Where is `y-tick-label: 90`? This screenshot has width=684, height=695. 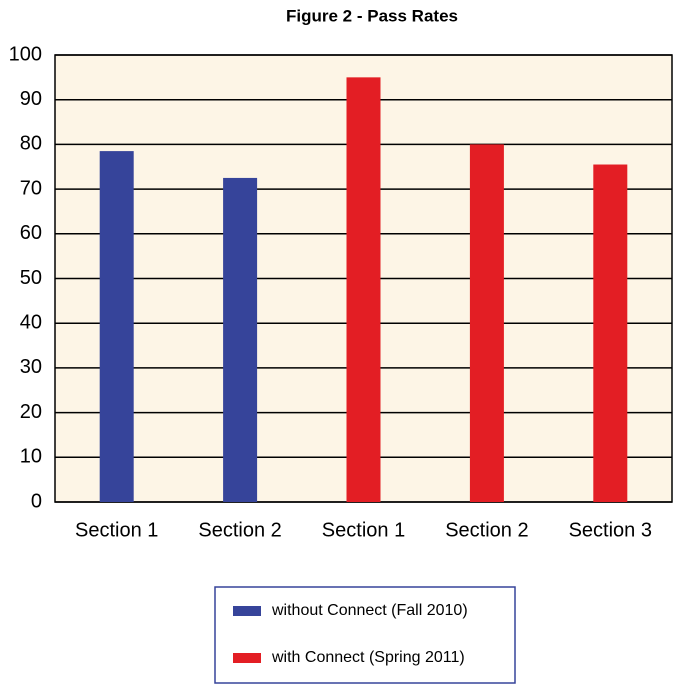
y-tick-label: 90 is located at coordinates (31, 99).